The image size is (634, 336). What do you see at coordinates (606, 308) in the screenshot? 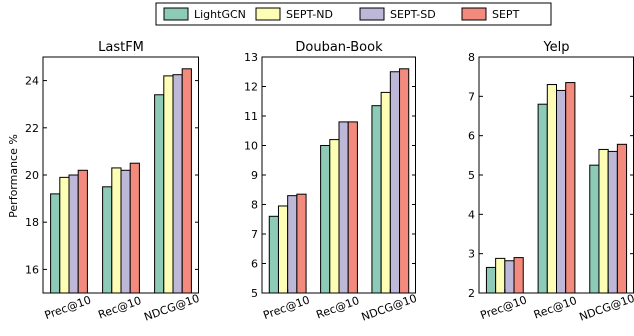
I see `x-tick-2-2: NDCG@10` at bounding box center [606, 308].